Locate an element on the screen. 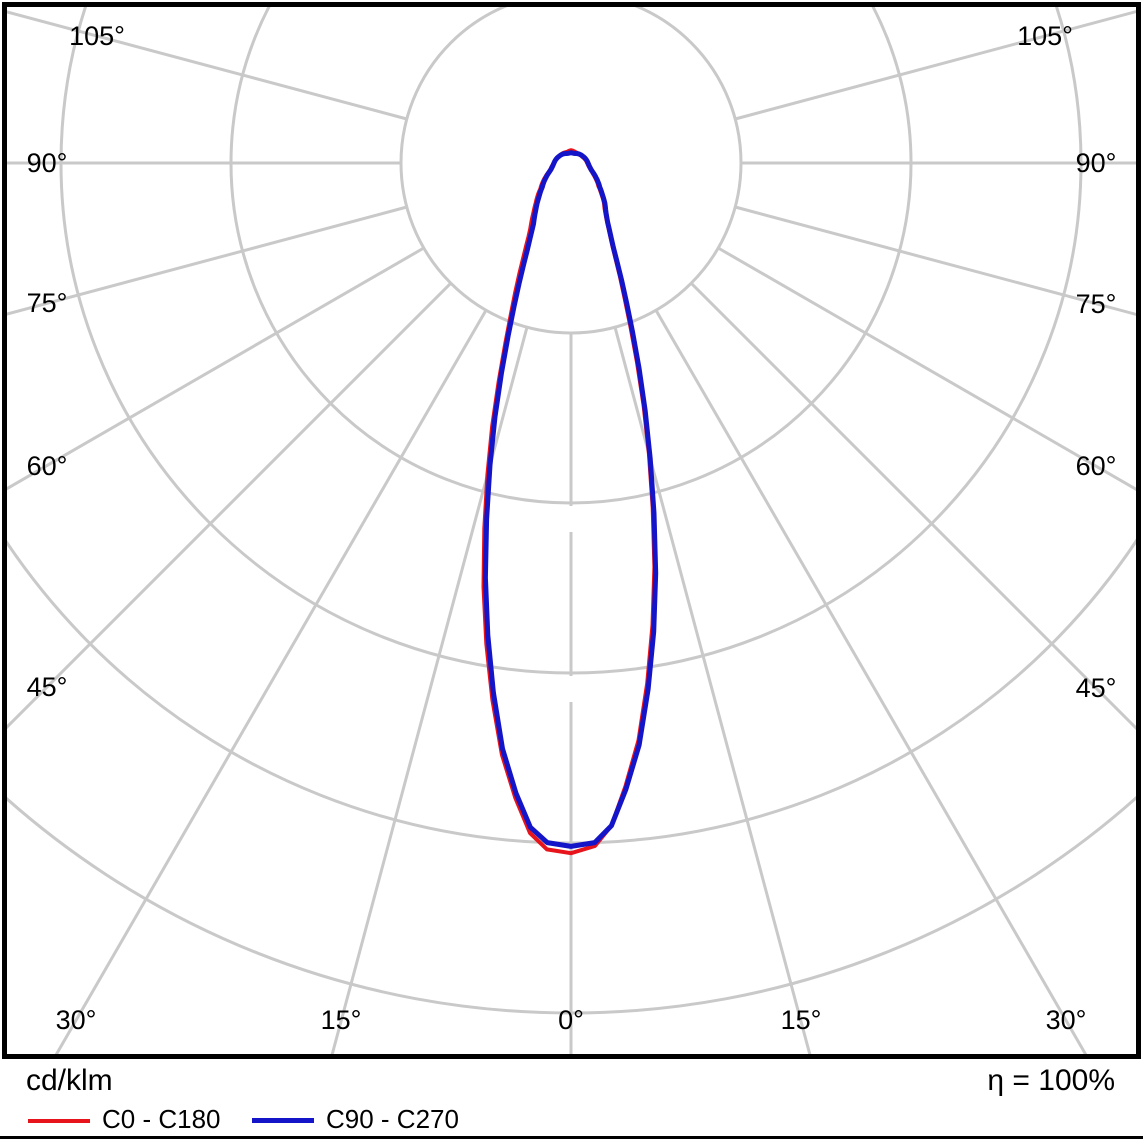  bottom-rule is located at coordinates (571, 1137).